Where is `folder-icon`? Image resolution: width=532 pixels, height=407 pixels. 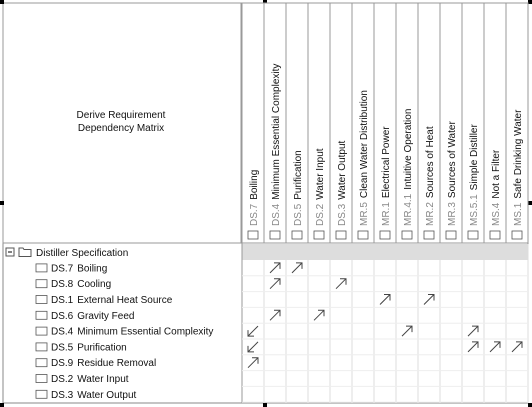 folder-icon is located at coordinates (25, 252).